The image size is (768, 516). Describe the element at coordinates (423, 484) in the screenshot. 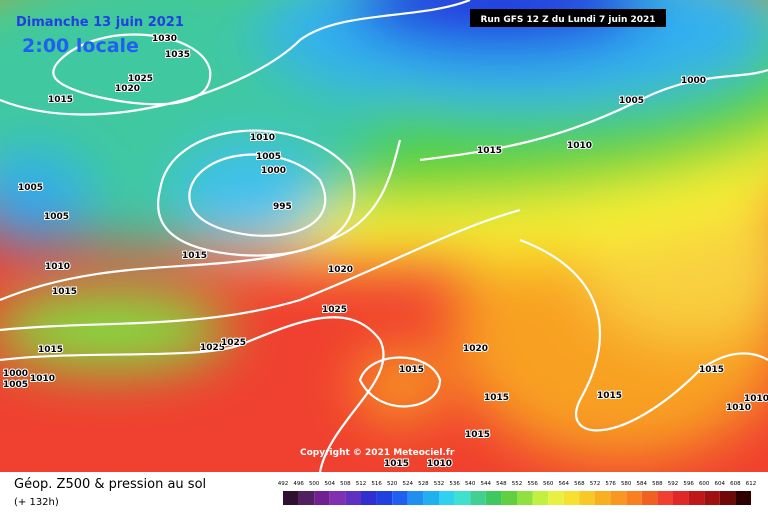

I see `scale-label: 528` at that location.